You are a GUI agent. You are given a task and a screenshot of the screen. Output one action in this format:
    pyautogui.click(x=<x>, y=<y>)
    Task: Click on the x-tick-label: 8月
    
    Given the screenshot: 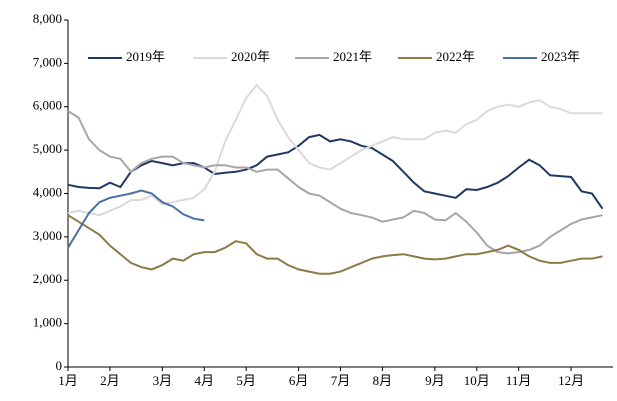 What is the action you would take?
    pyautogui.click(x=383, y=380)
    